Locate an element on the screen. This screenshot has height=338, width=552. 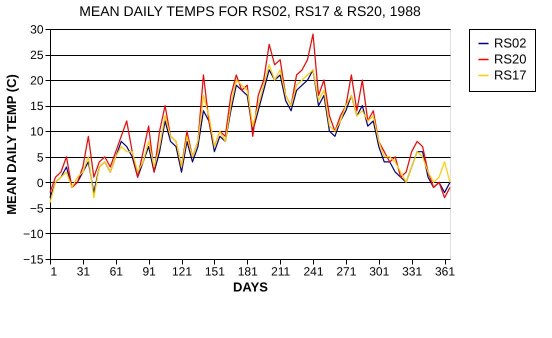
y-tick-label: 20 is located at coordinates (37, 81).